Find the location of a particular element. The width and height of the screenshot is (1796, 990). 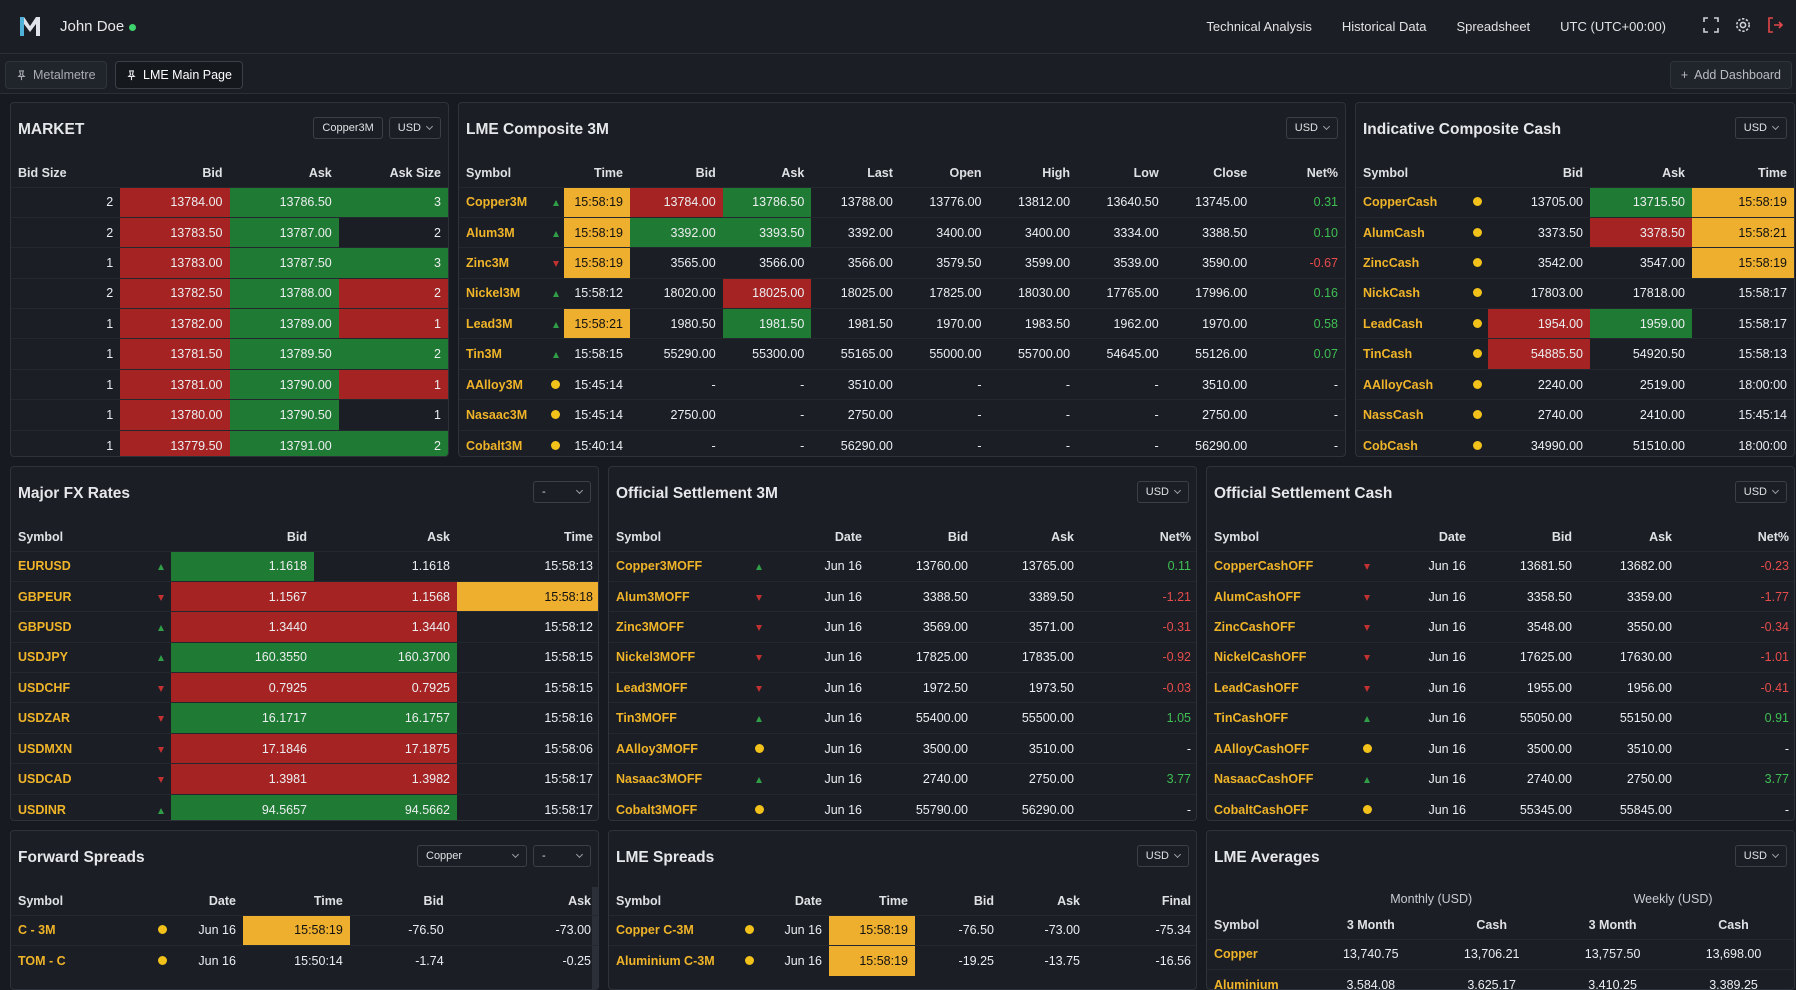

tab-lme-main-page: LME Main Page is located at coordinates (179, 75).